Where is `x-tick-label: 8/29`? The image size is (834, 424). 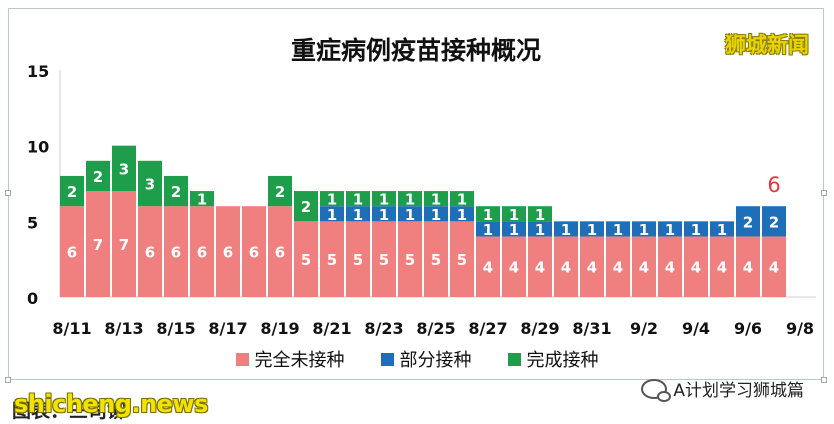 x-tick-label: 8/29 is located at coordinates (539, 328).